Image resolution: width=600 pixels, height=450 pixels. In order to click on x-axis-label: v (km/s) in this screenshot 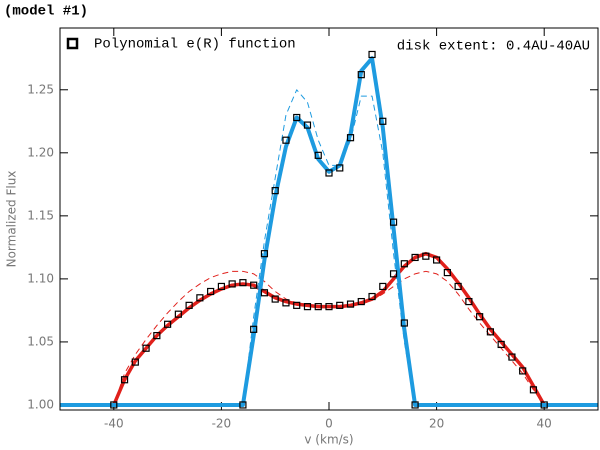, I will do `click(328, 440)`.